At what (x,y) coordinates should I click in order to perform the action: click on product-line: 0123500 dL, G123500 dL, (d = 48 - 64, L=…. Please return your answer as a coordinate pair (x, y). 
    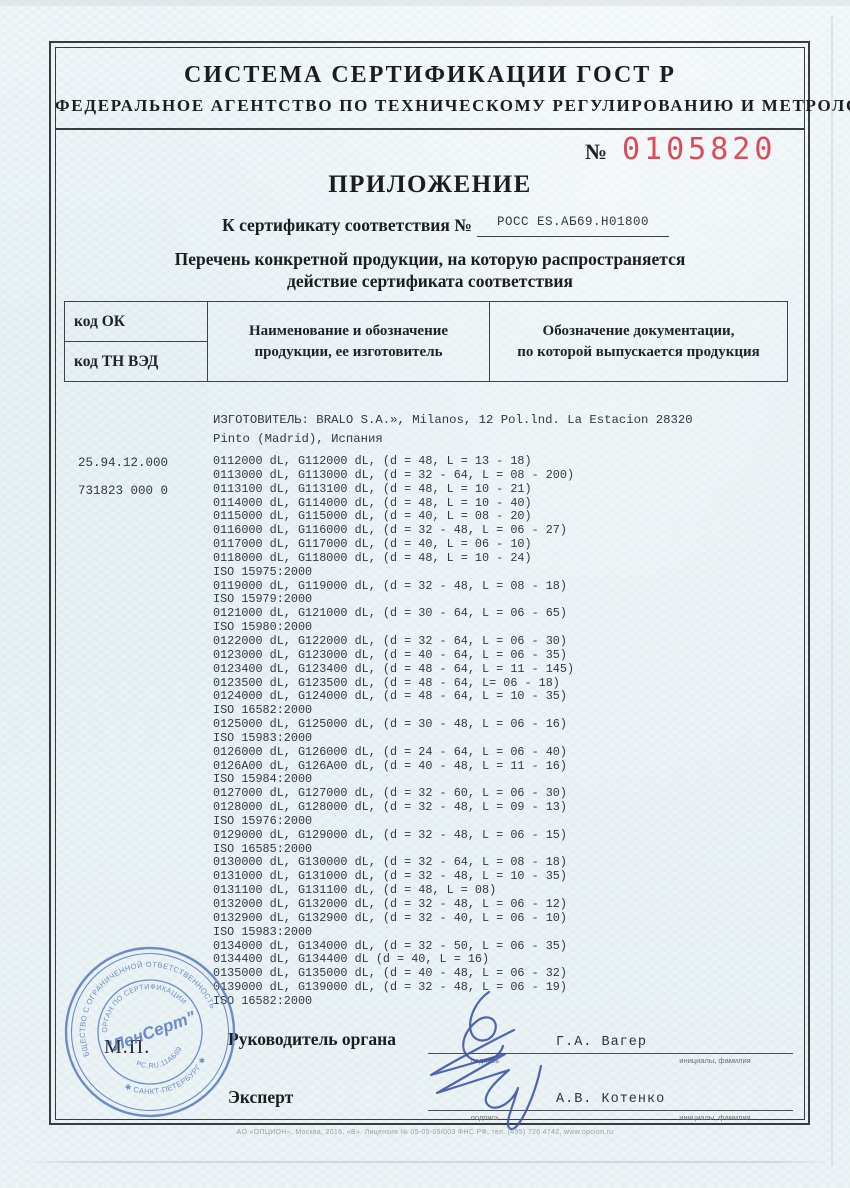
    Looking at the image, I should click on (386, 682).